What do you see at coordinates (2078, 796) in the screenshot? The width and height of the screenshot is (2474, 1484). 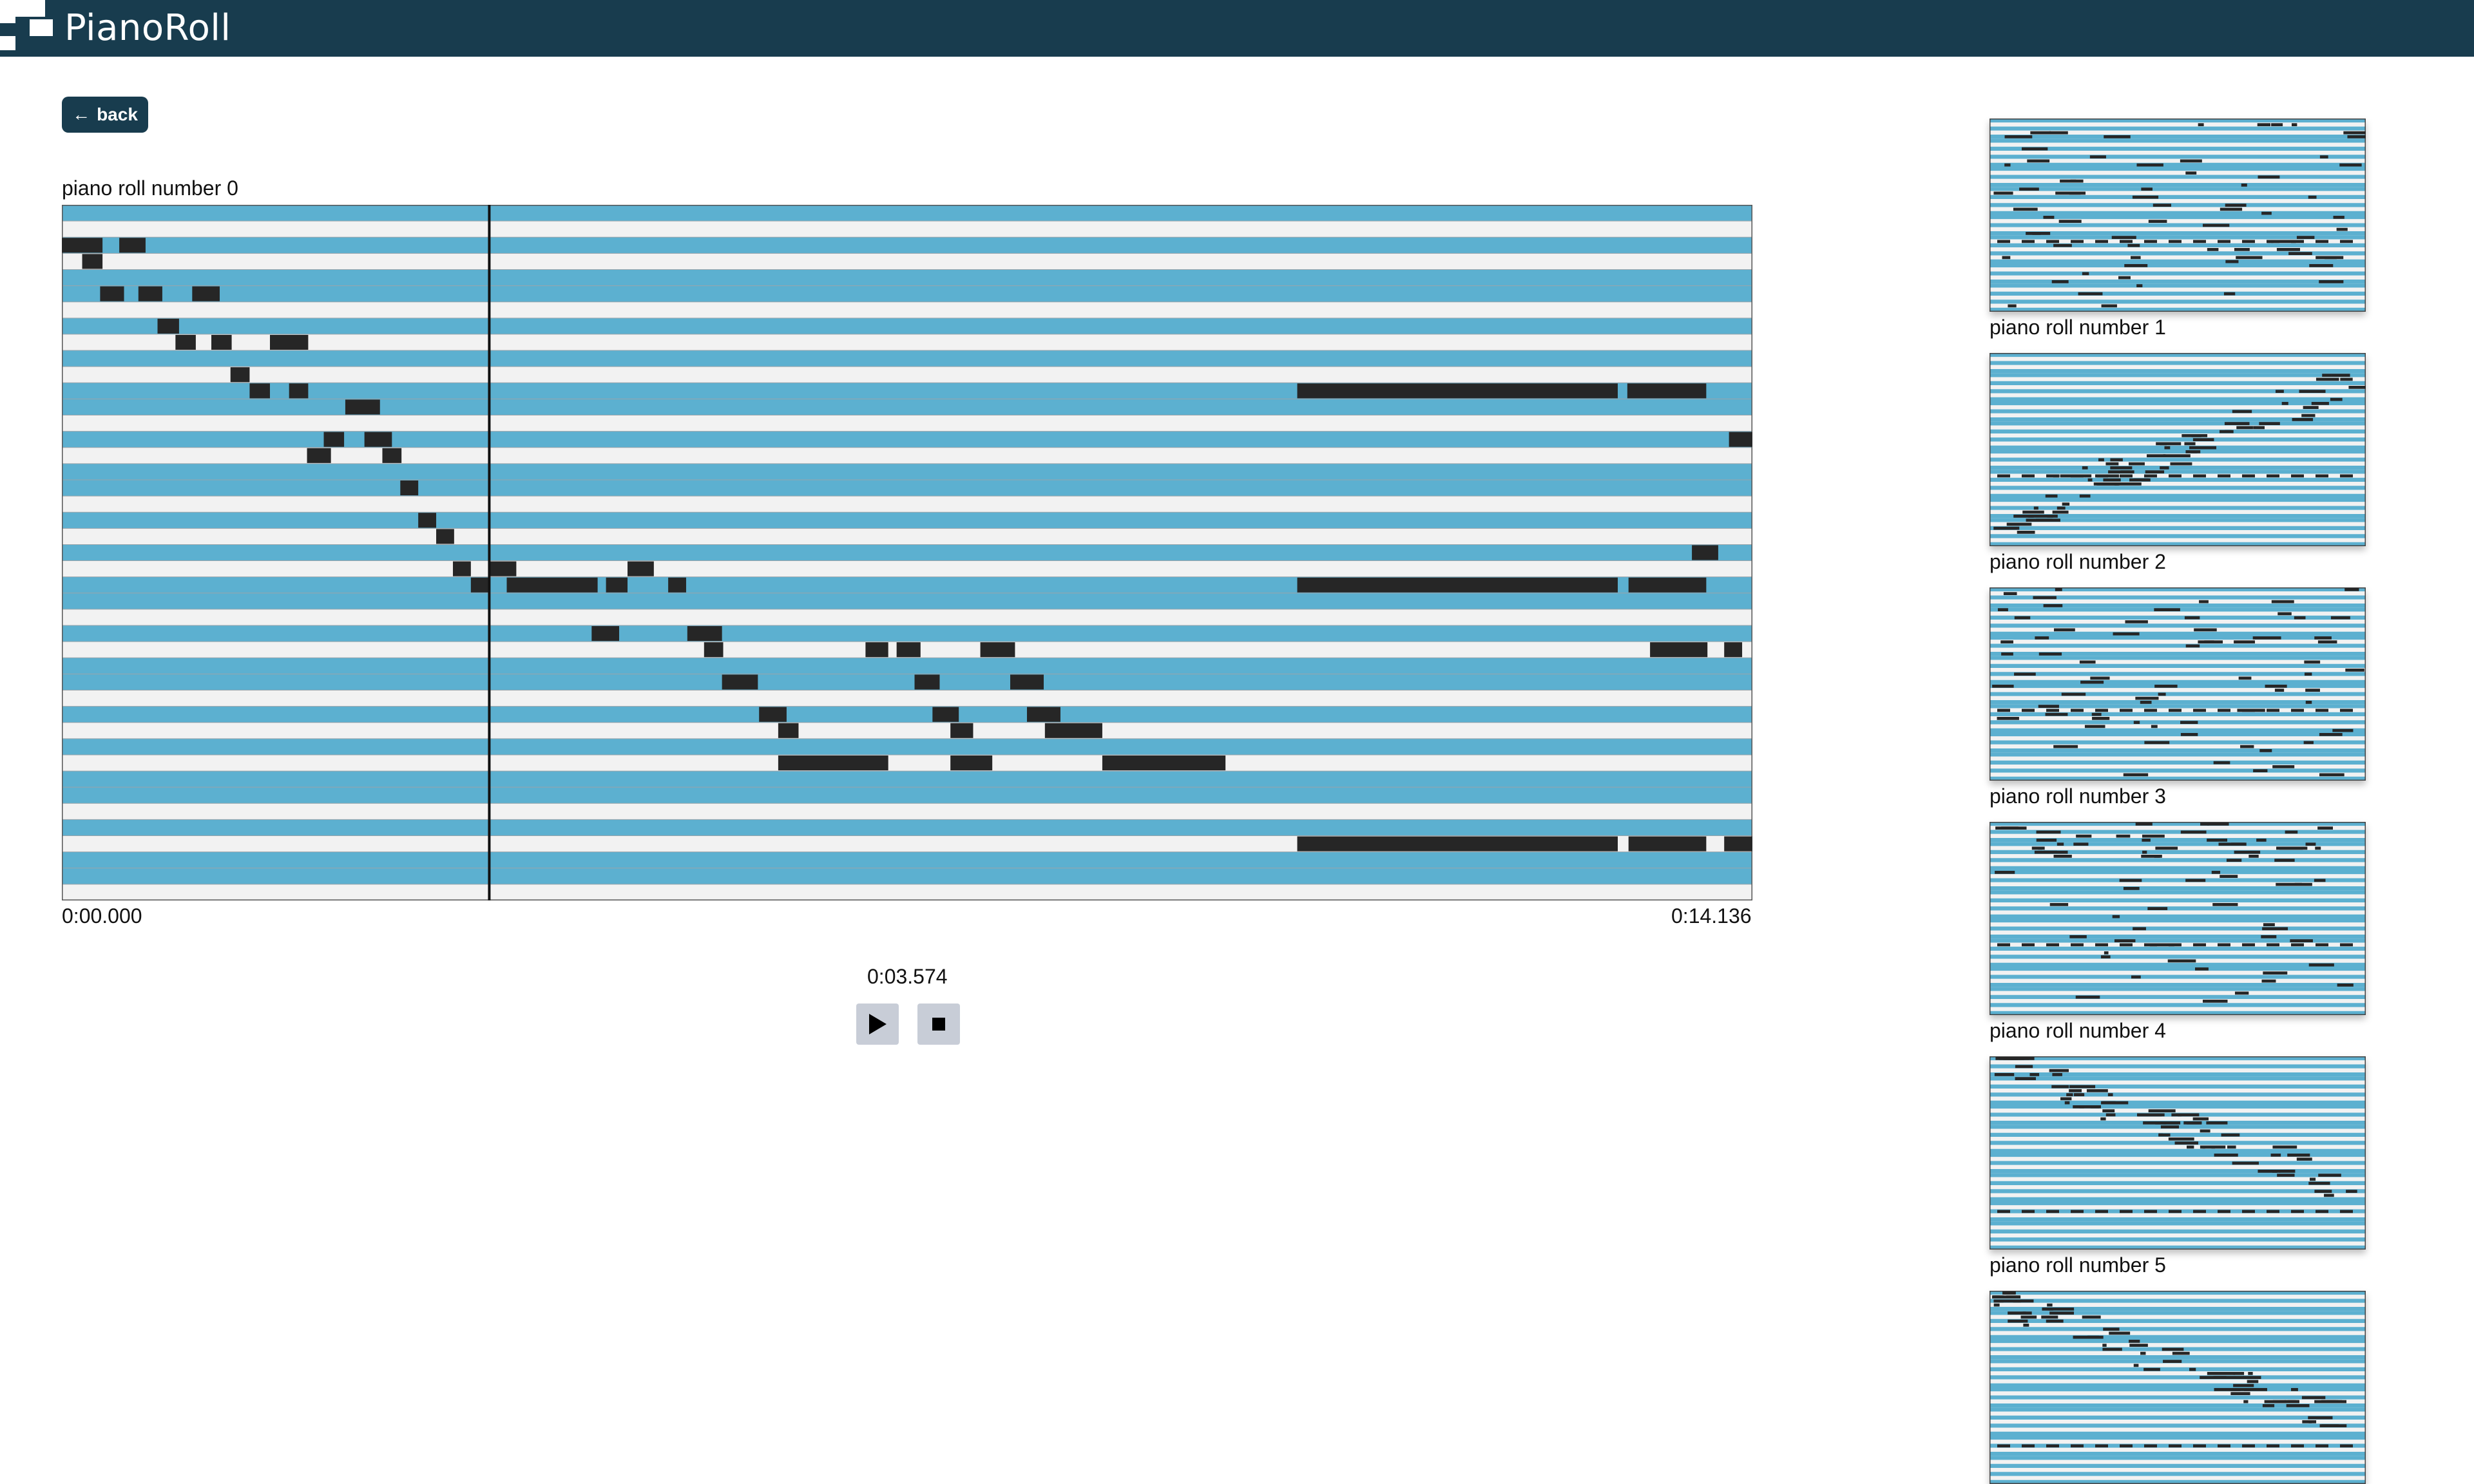 I see `thumbnail-label: piano roll number 3` at bounding box center [2078, 796].